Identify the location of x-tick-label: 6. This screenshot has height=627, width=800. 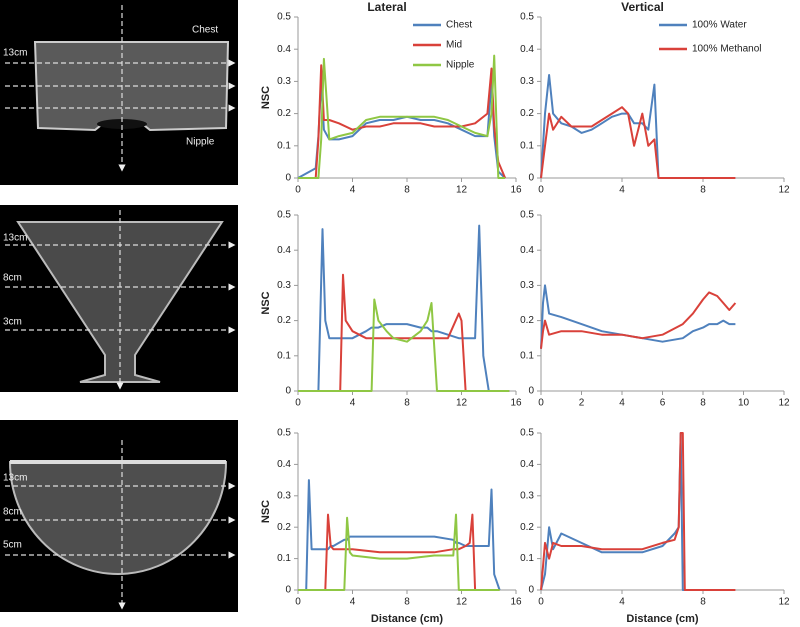
(663, 403).